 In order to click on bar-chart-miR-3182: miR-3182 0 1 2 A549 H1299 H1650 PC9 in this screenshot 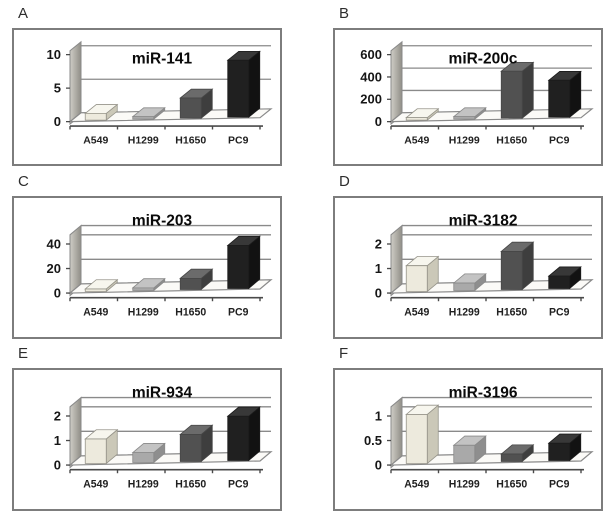, I will do `click(484, 265)`.